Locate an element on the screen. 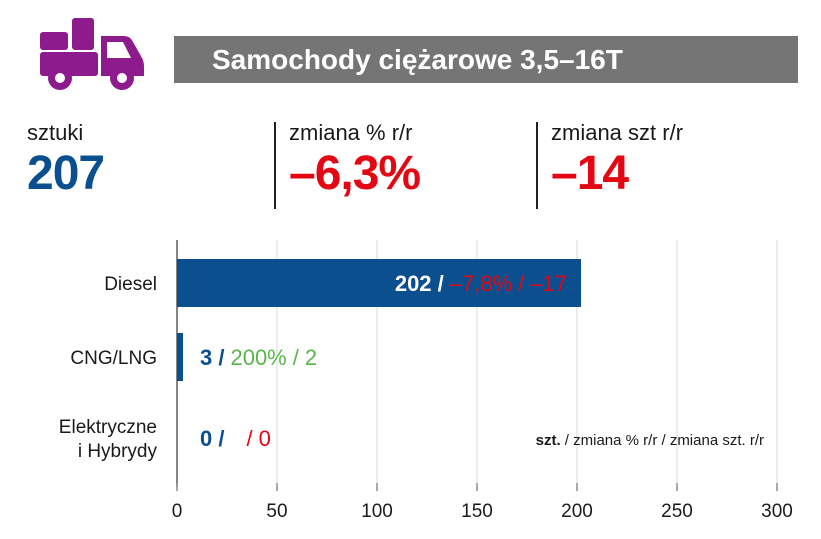 The image size is (821, 539). data-label-count: 0 / is located at coordinates (212, 438).